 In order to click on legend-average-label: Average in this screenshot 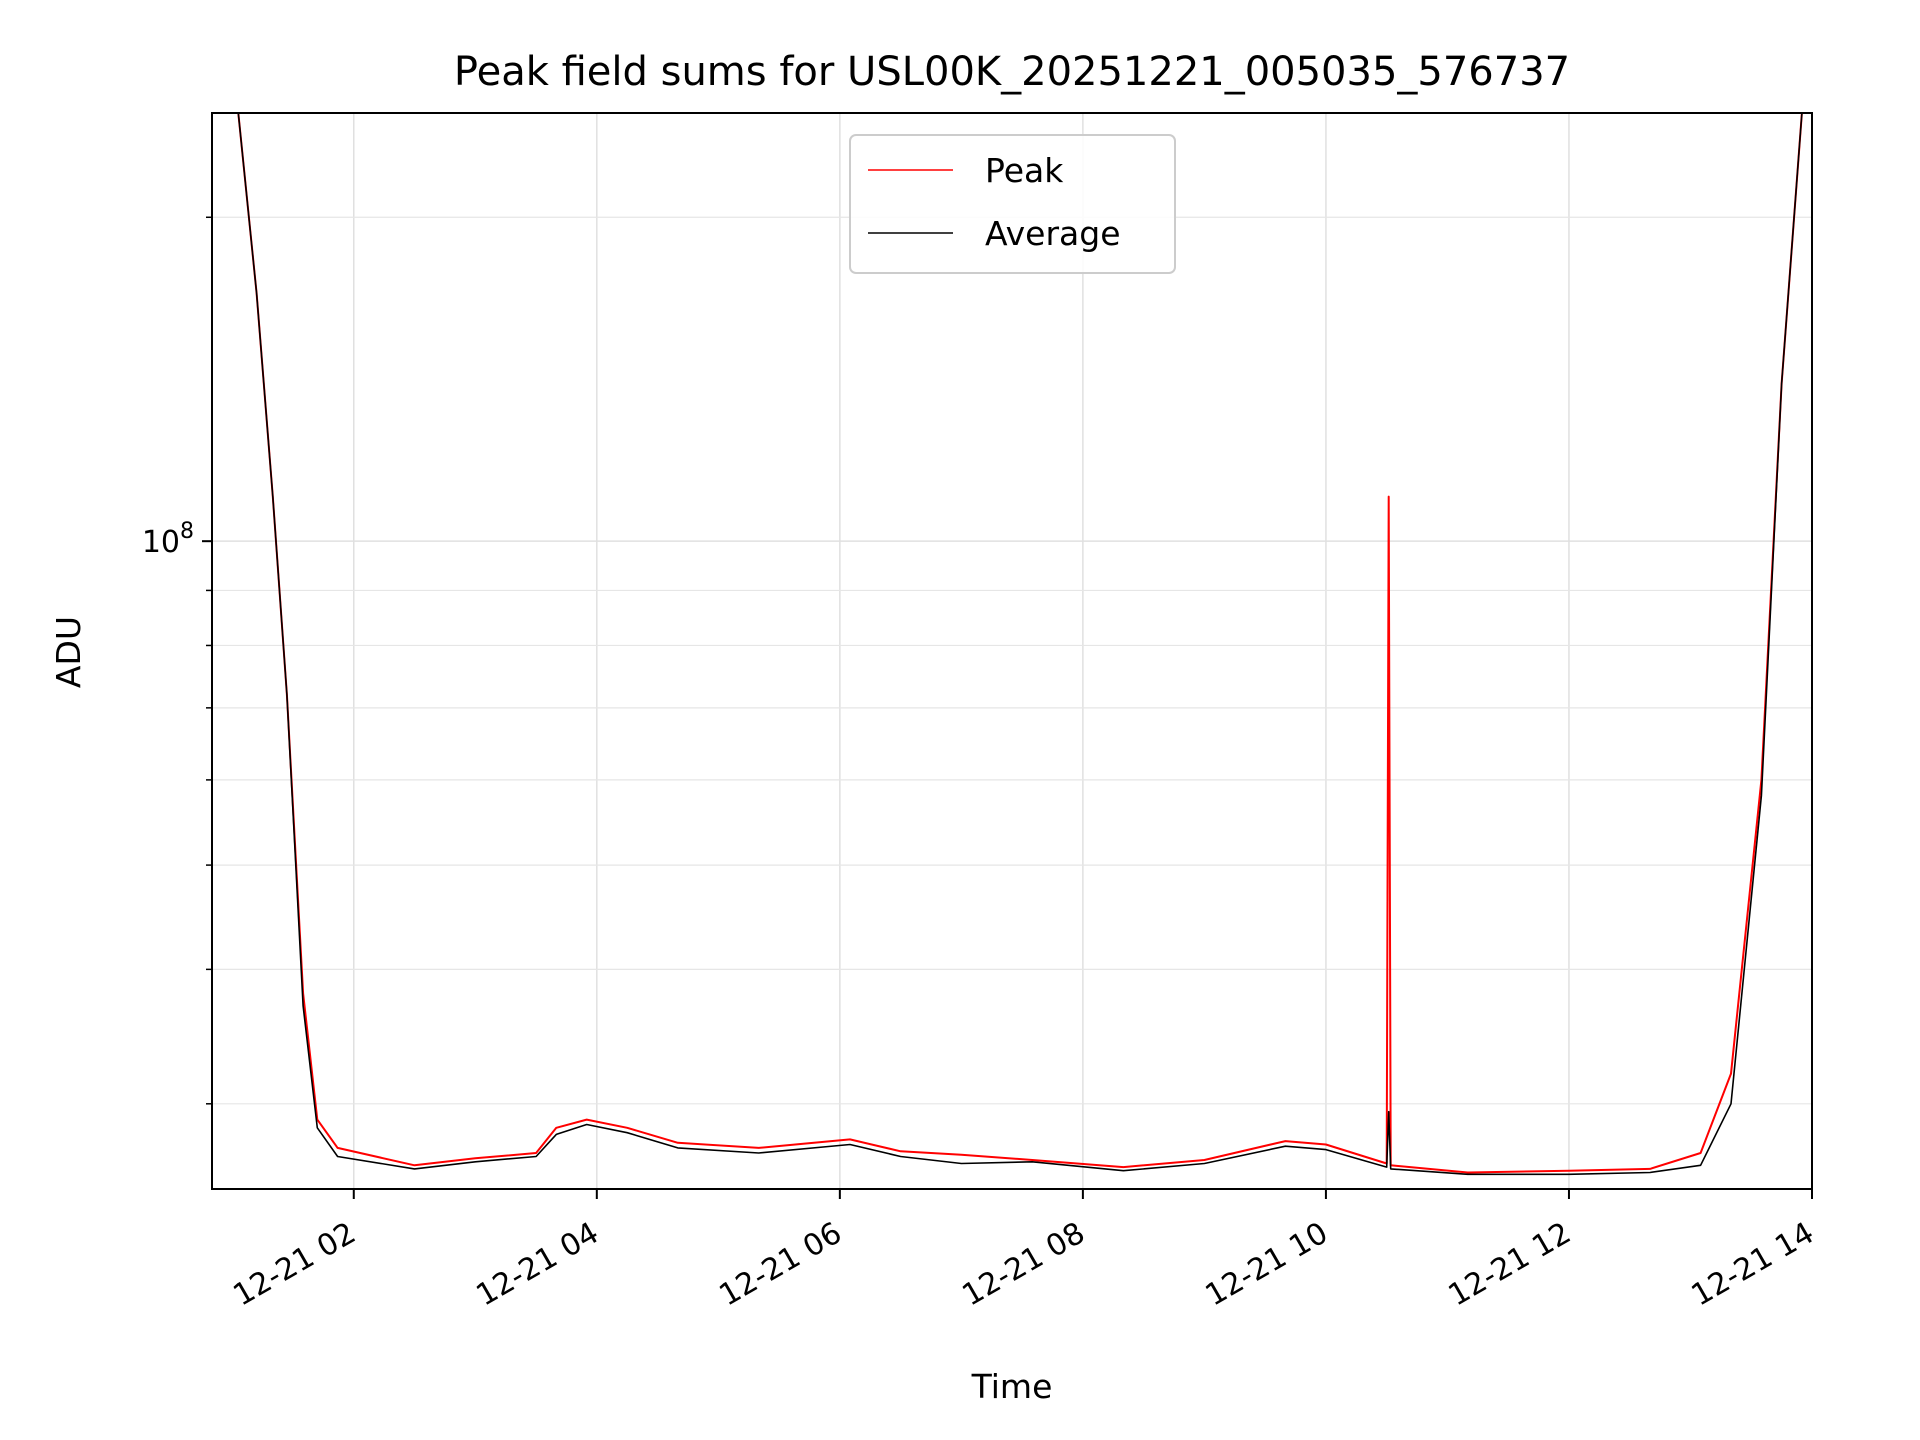, I will do `click(1053, 233)`.